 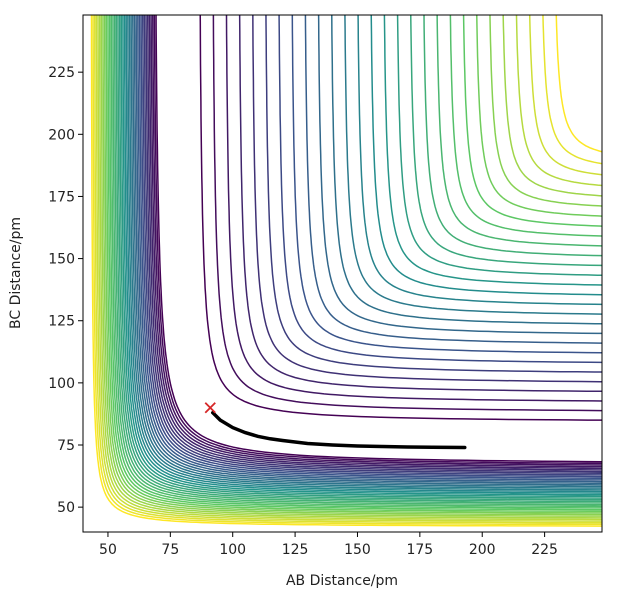 I want to click on y-axis-label: BC Distance/pm, so click(x=16, y=273).